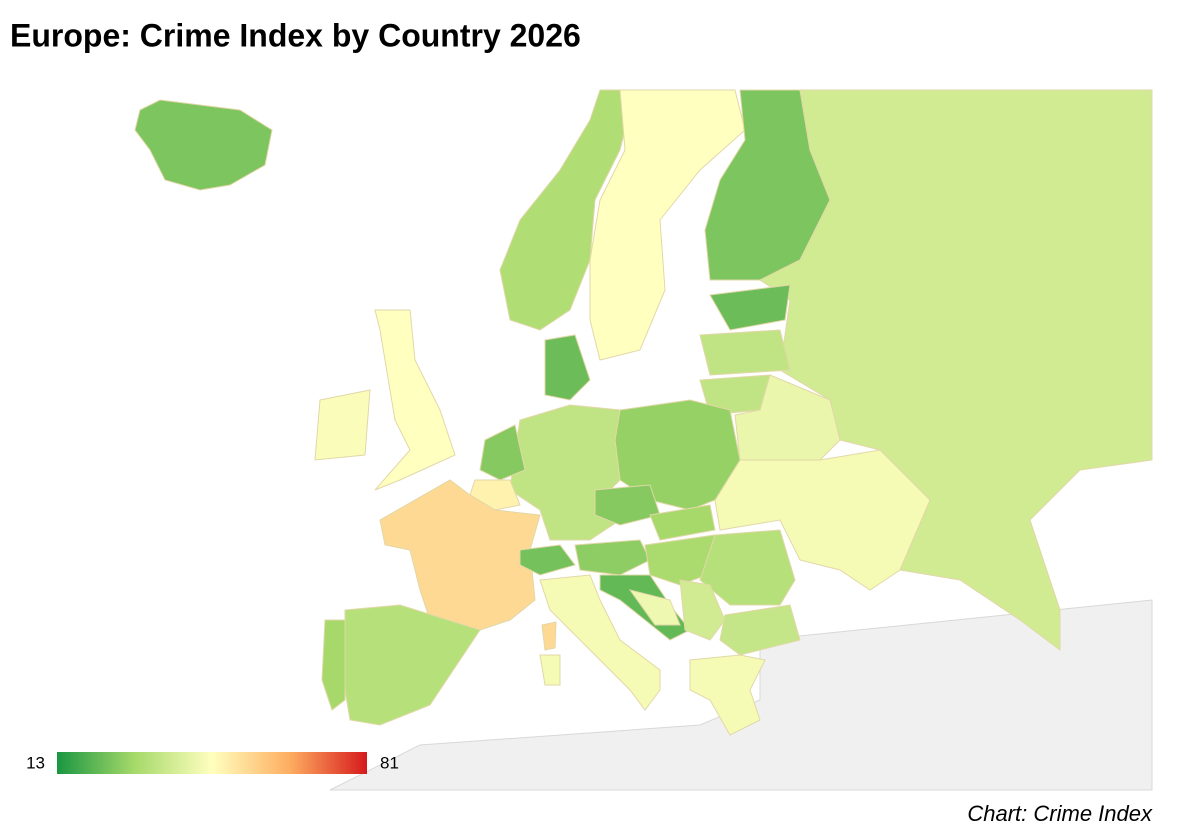 The height and width of the screenshot is (837, 1200). I want to click on hungary, so click(682, 560).